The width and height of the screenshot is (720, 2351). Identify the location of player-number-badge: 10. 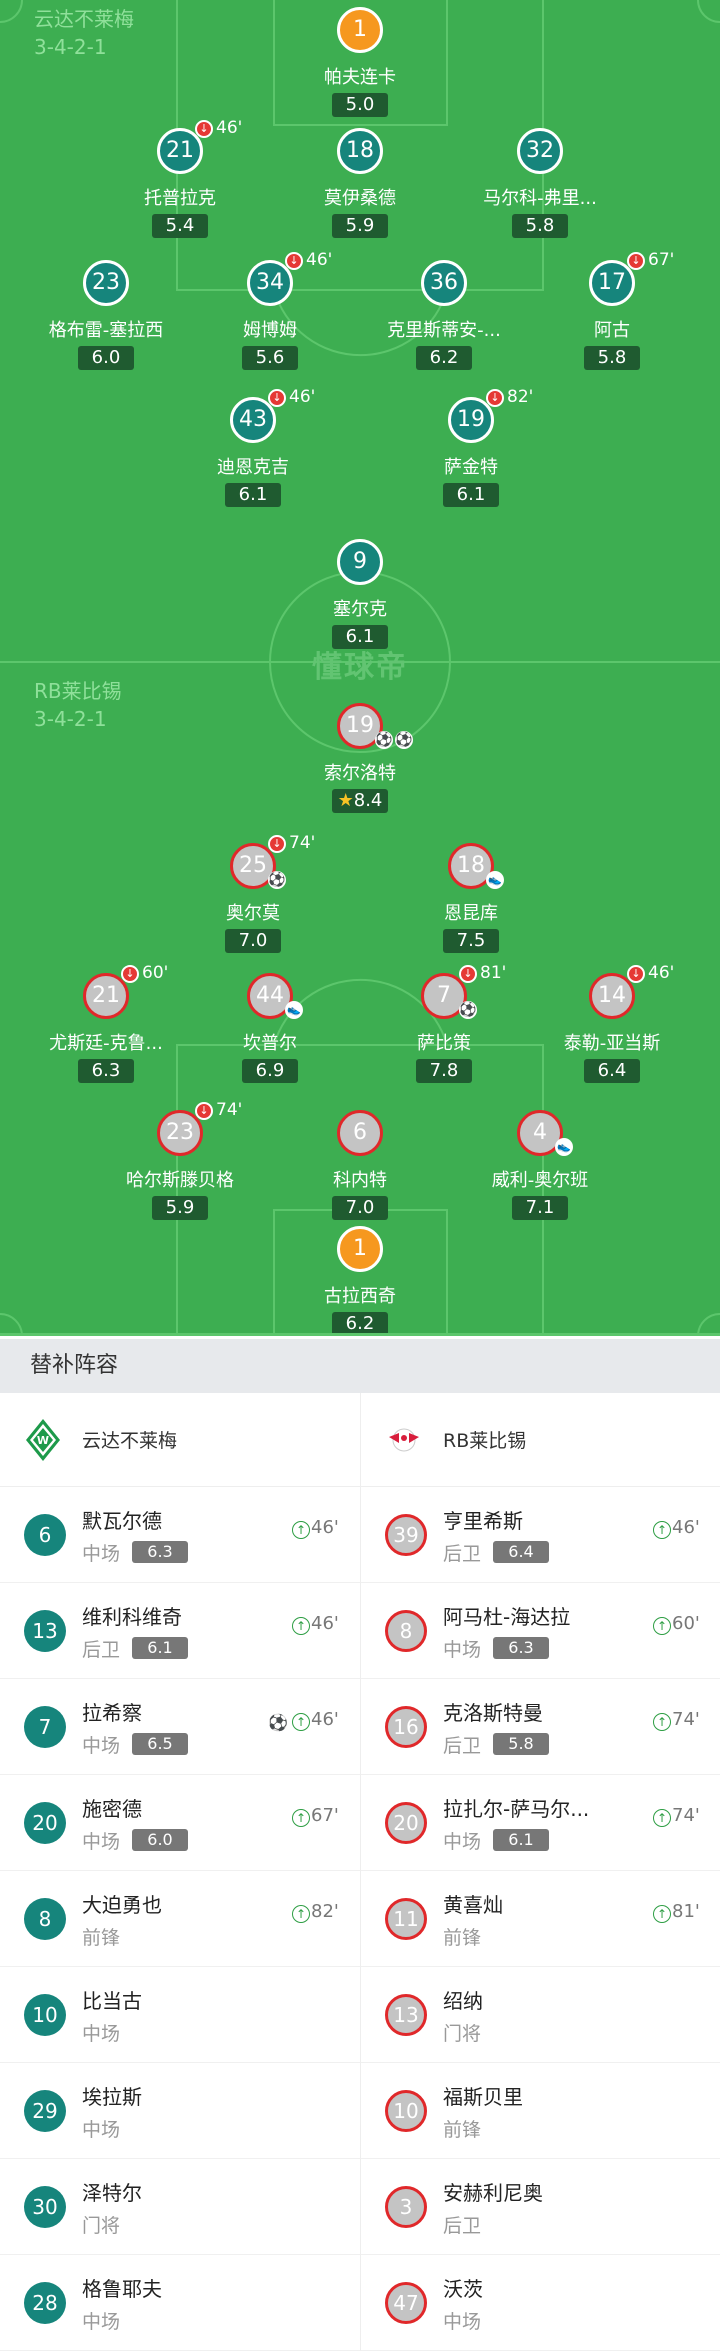
(45, 2015).